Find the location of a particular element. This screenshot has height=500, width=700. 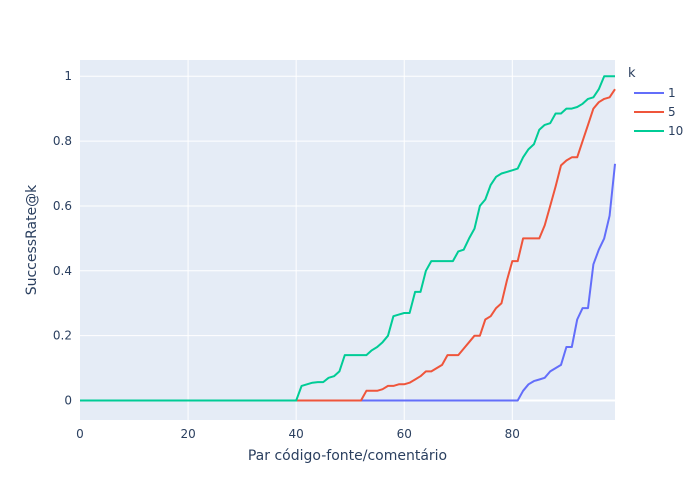

y-tick-label: 0 is located at coordinates (68, 401).